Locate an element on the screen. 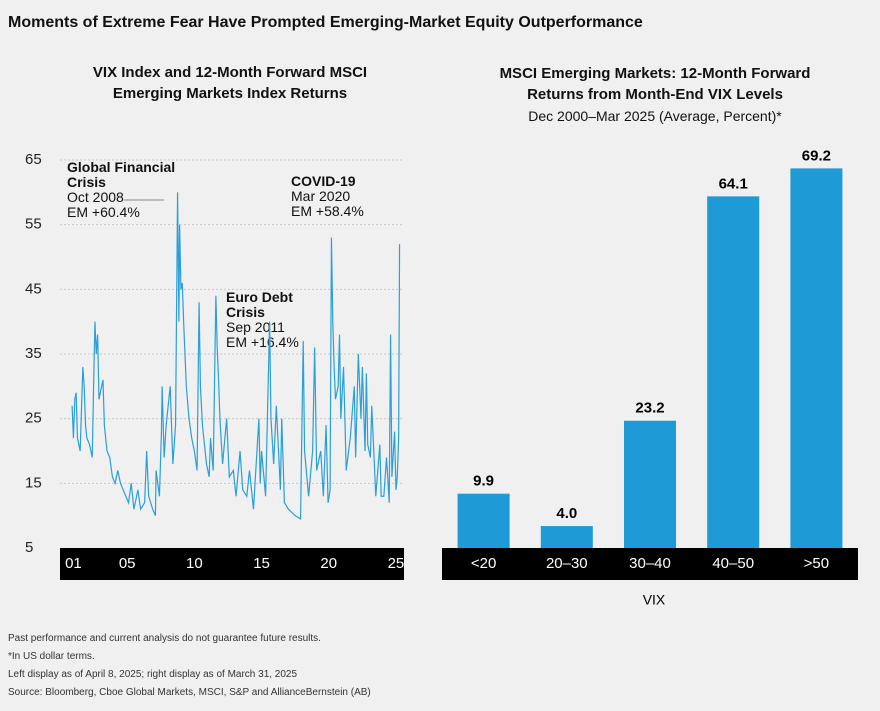  x-tick-label: 15 is located at coordinates (261, 563).